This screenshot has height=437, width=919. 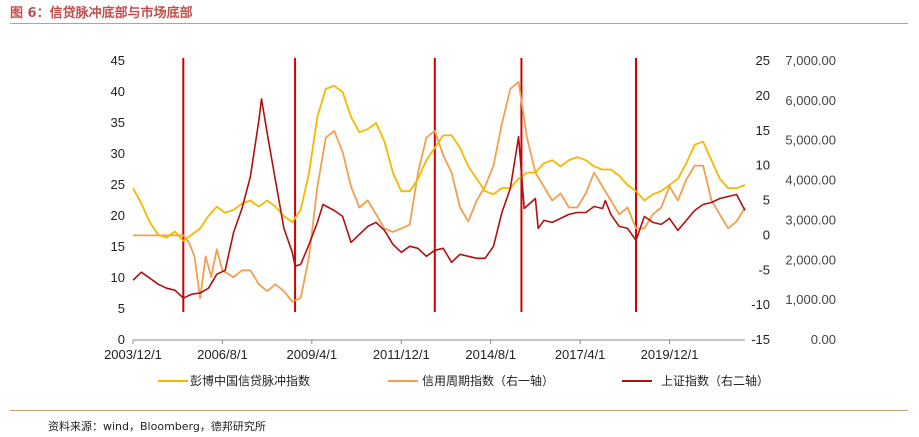 What do you see at coordinates (459, 23) in the screenshot?
I see `top-rule` at bounding box center [459, 23].